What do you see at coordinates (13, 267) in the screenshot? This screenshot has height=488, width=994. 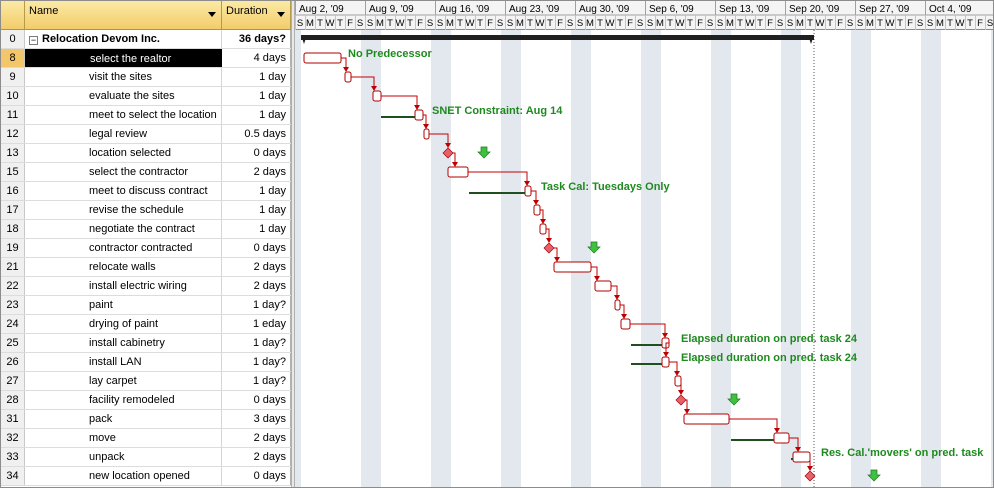 I see `row-id: 21` at bounding box center [13, 267].